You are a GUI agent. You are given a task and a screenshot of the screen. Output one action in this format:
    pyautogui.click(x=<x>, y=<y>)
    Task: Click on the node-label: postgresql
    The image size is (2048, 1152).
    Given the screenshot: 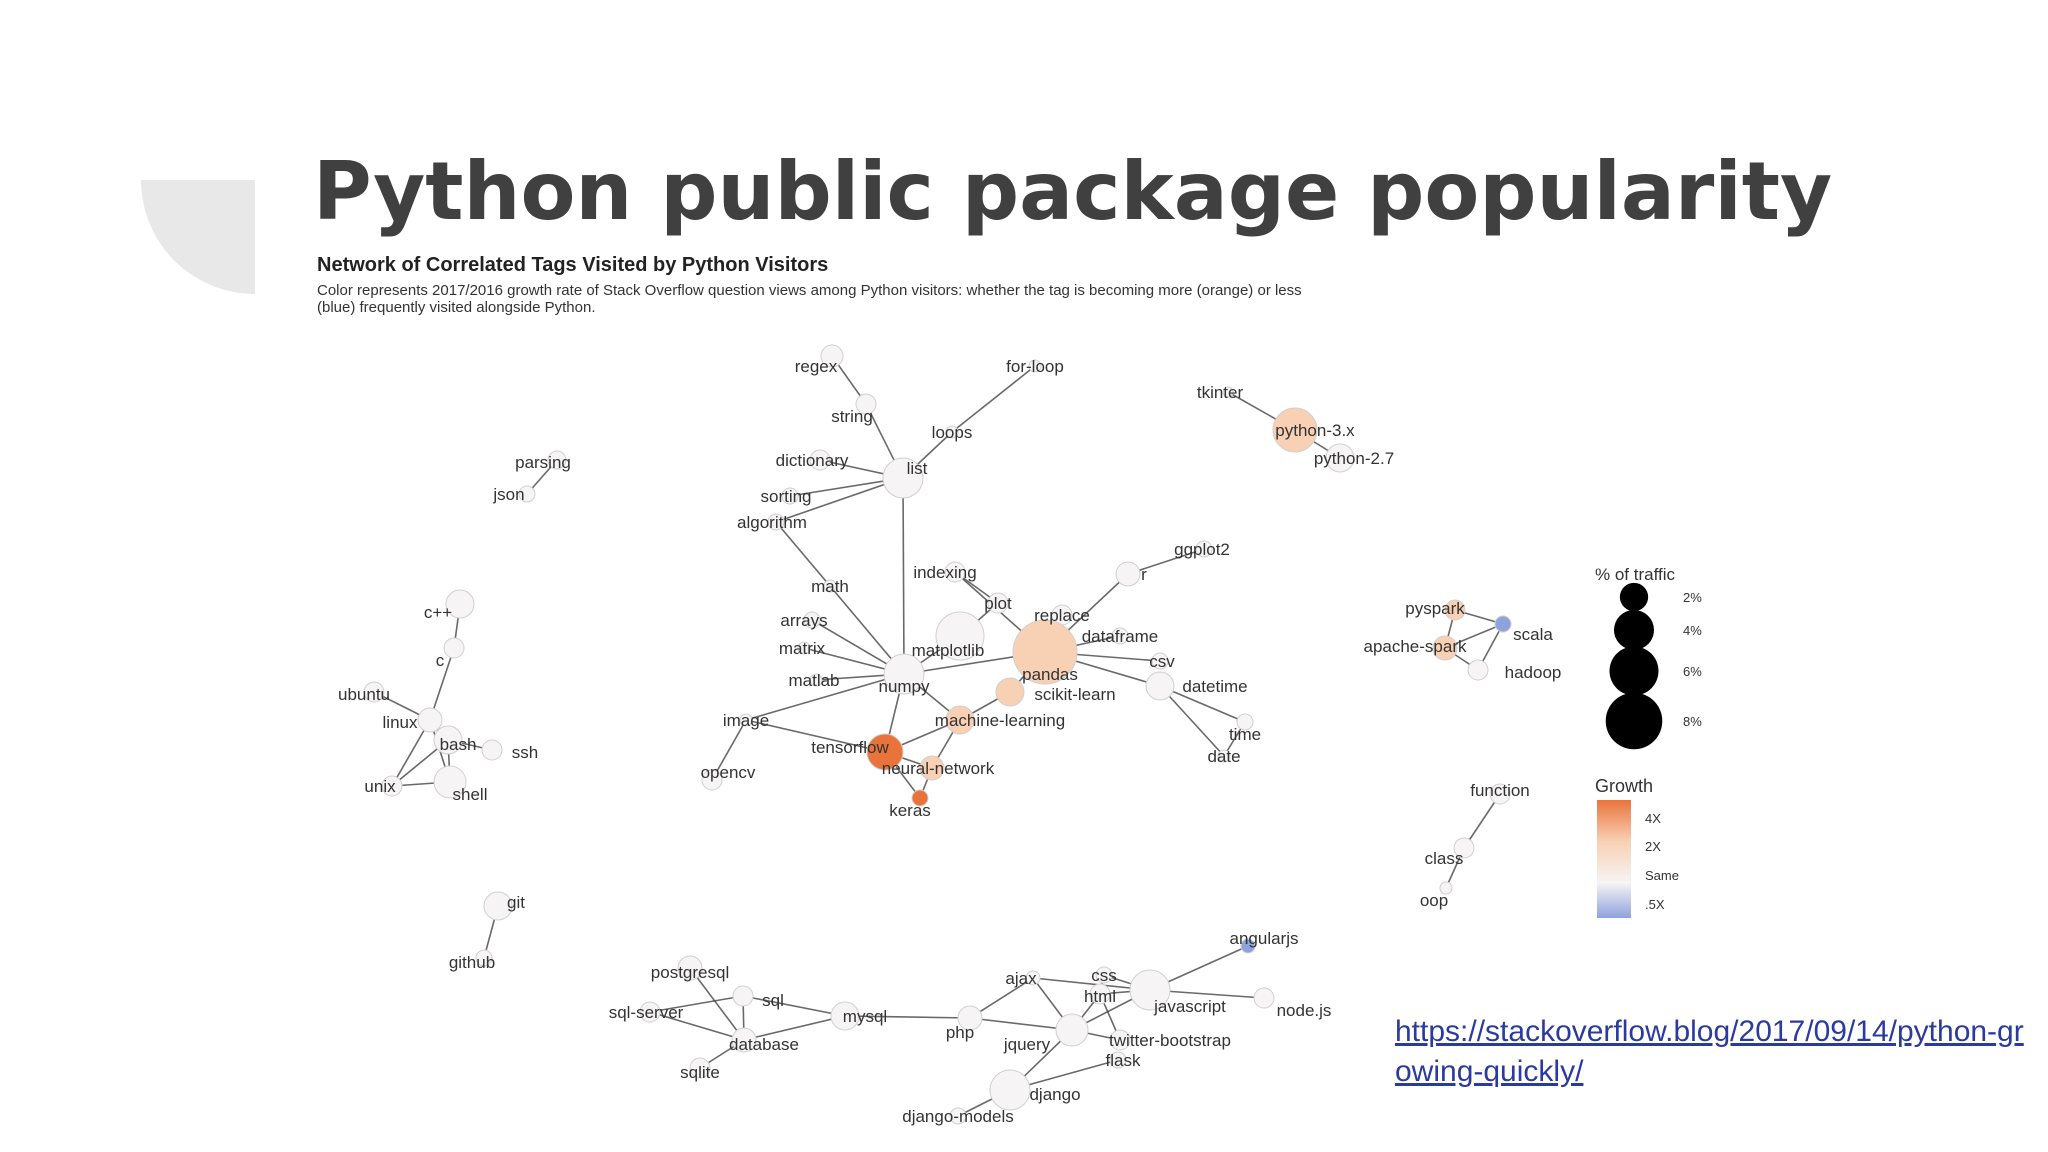 What is the action you would take?
    pyautogui.click(x=690, y=972)
    